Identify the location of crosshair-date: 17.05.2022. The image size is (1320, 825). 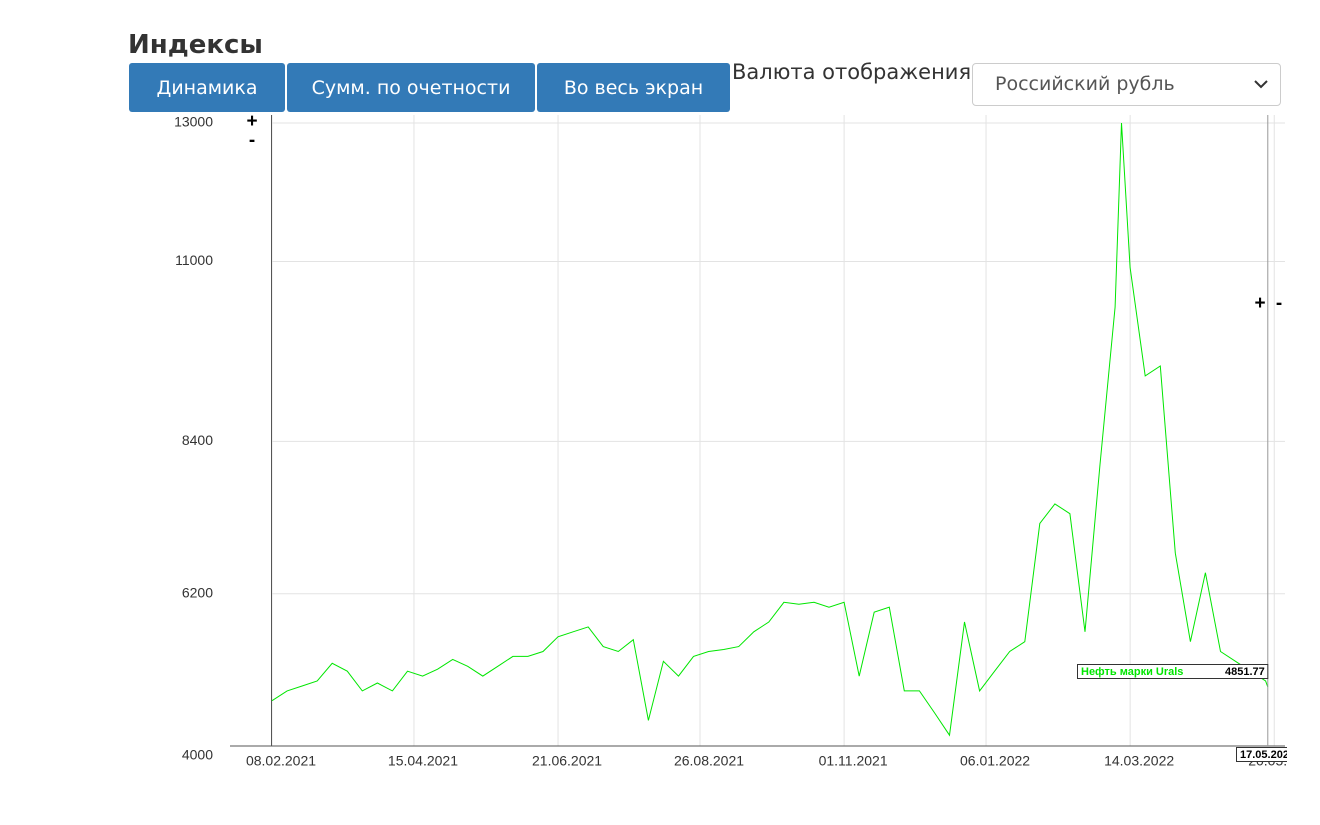
(1267, 755).